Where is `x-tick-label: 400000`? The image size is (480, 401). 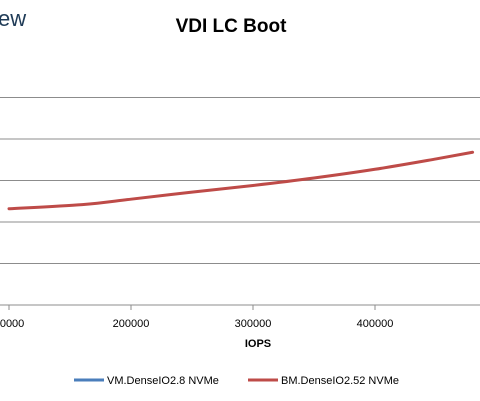 x-tick-label: 400000 is located at coordinates (375, 324).